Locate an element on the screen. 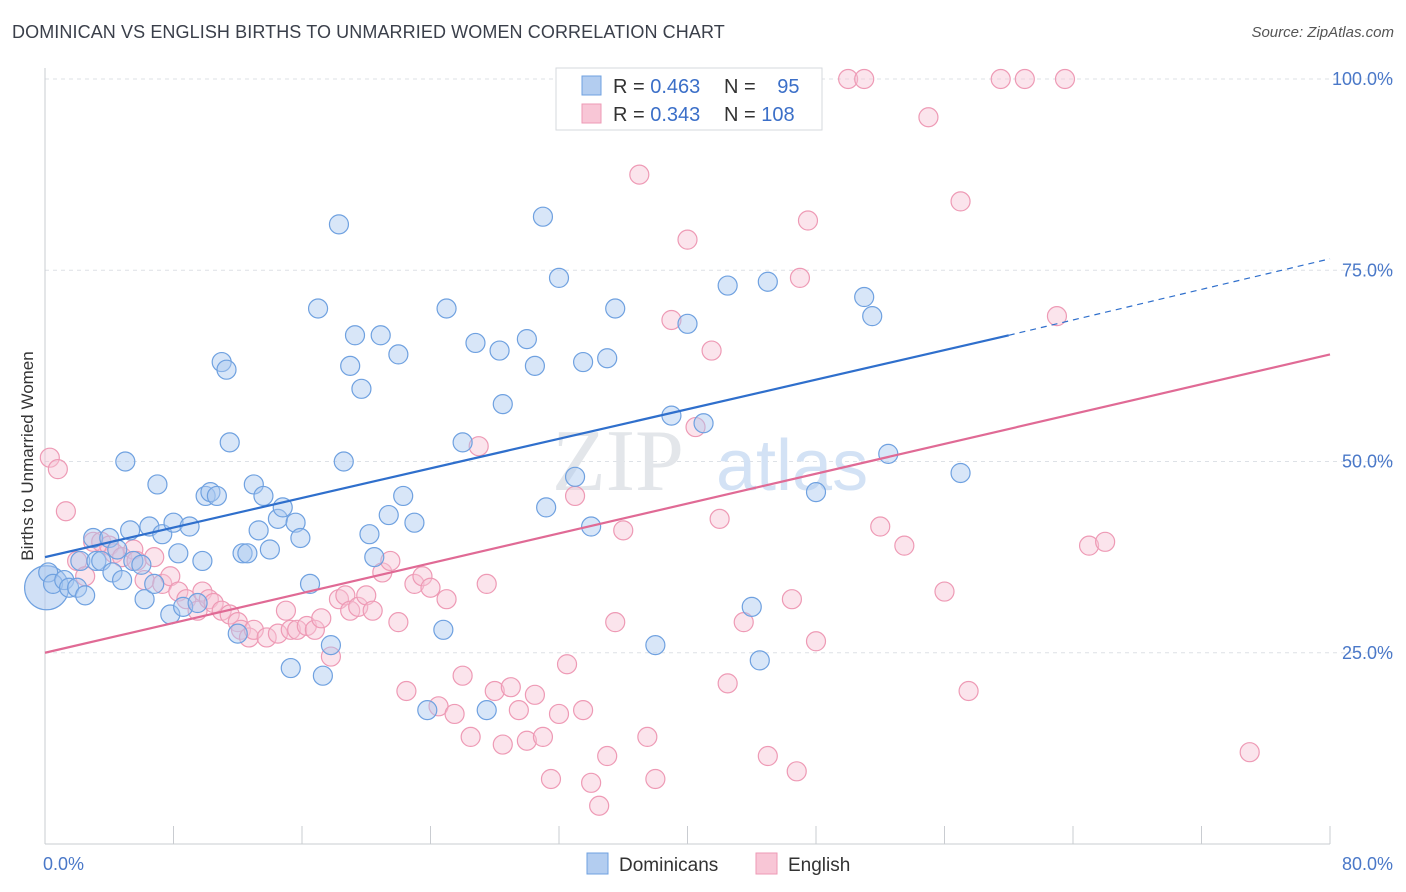 This screenshot has height=892, width=1406. legend-n-value-2: 108 is located at coordinates (777, 115).